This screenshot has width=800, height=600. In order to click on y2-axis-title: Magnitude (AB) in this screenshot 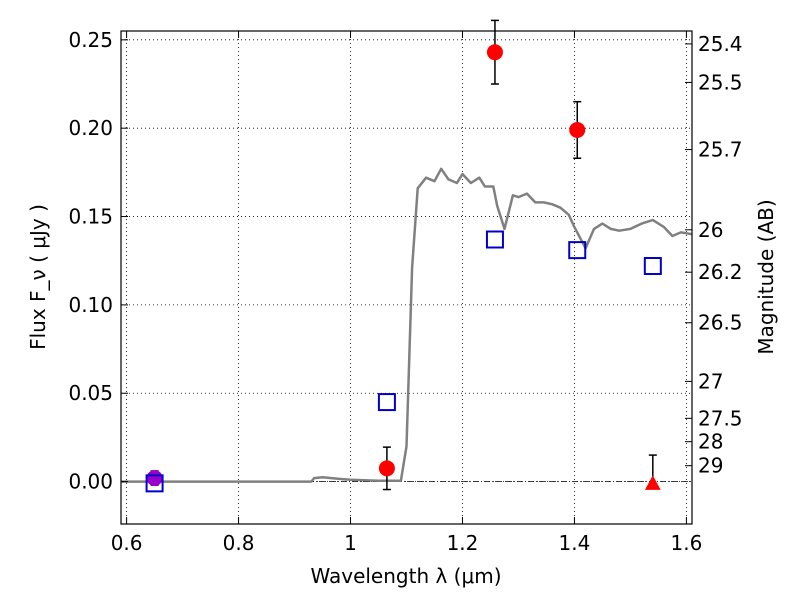, I will do `click(766, 276)`.